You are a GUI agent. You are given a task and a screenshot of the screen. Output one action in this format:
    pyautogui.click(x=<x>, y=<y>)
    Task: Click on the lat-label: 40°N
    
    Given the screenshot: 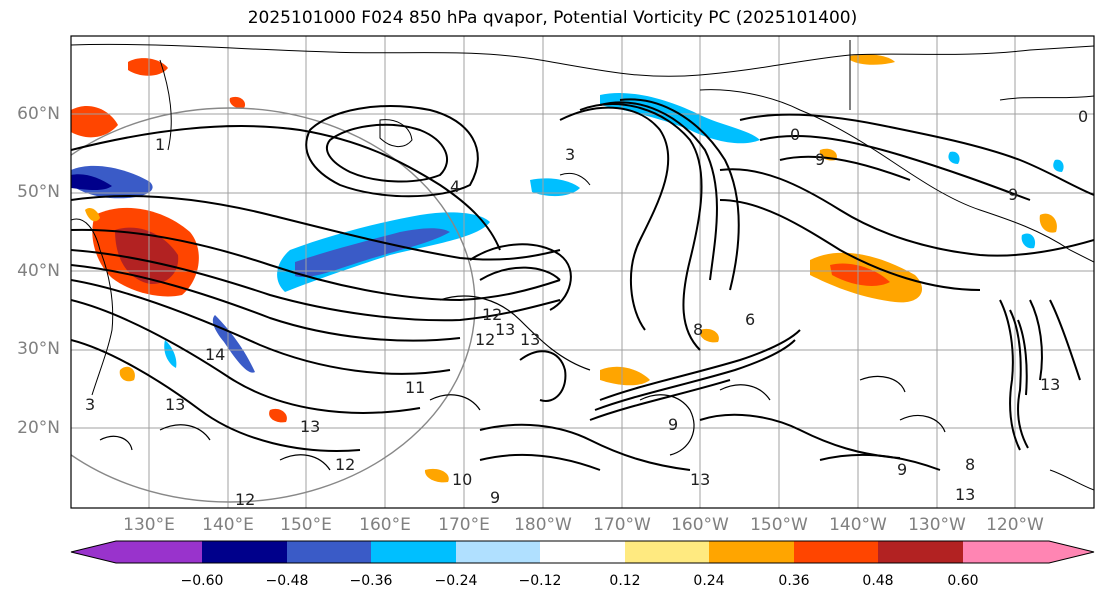 What is the action you would take?
    pyautogui.click(x=38, y=271)
    